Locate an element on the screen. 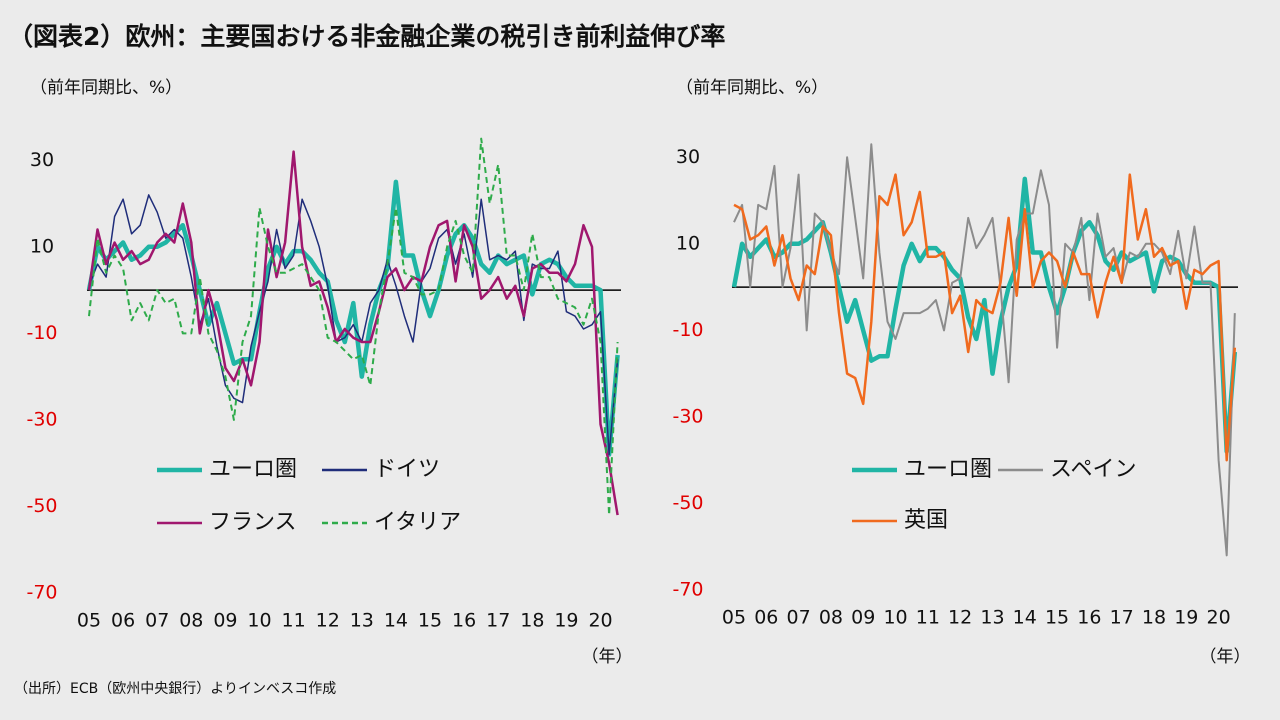  legend-label: 英国 is located at coordinates (926, 520).